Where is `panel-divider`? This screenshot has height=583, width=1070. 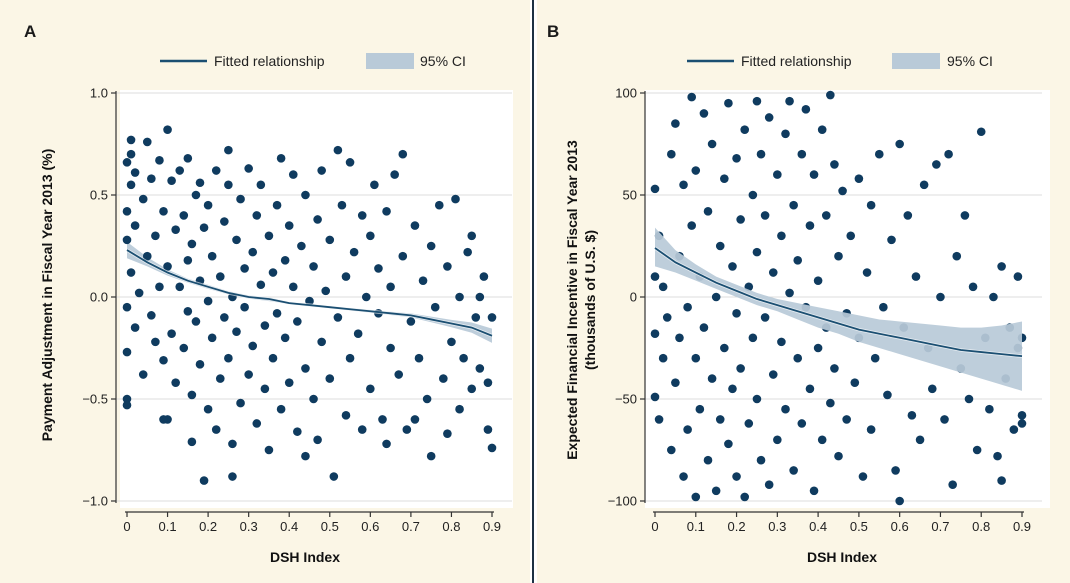 panel-divider is located at coordinates (533, 291).